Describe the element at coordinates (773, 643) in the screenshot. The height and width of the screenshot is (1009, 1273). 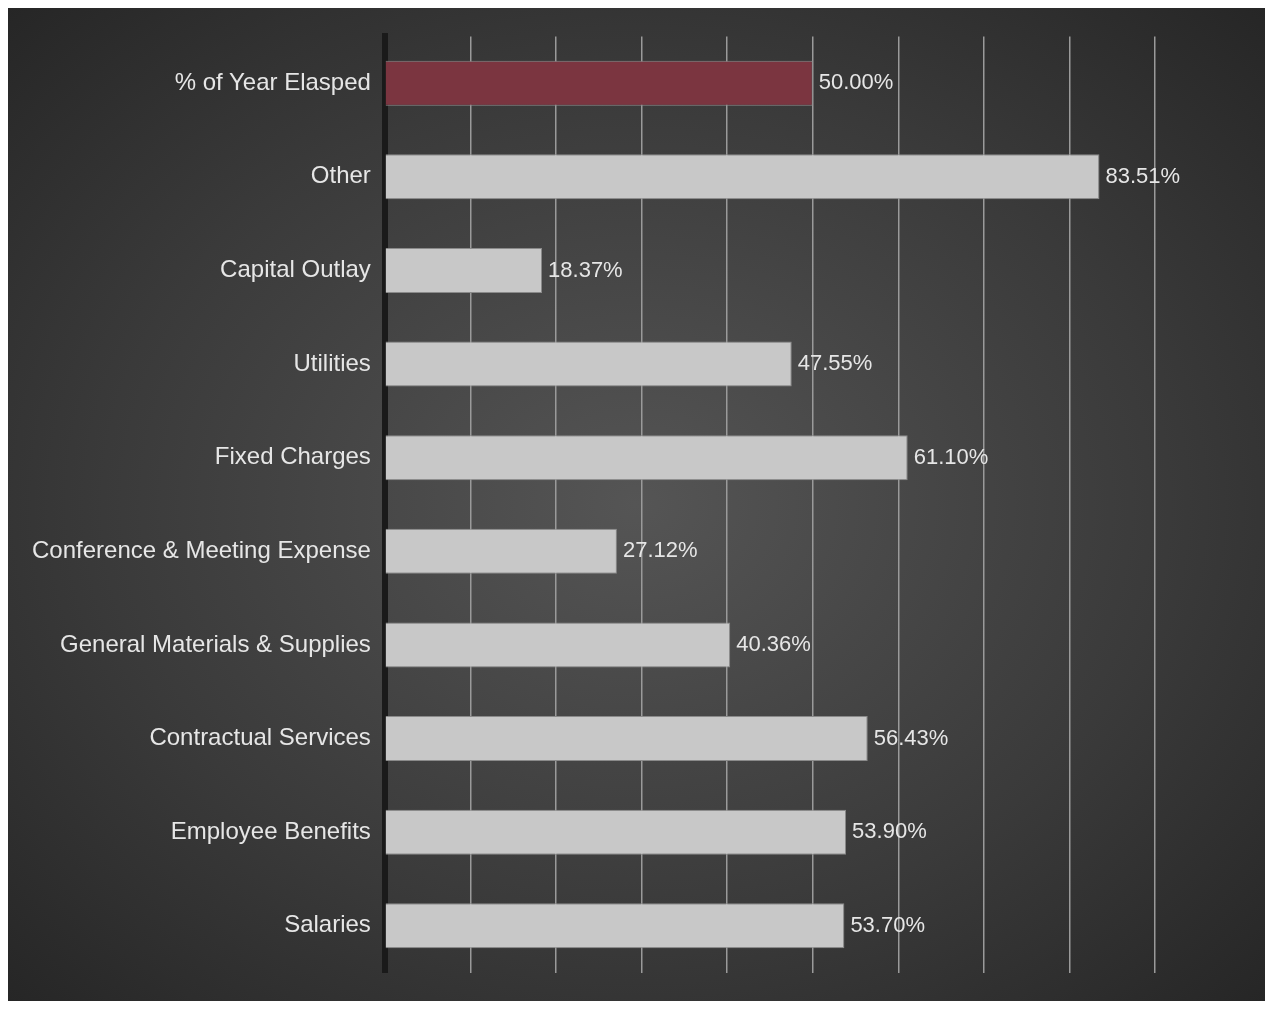
I see `data-label: 40.36%` at that location.